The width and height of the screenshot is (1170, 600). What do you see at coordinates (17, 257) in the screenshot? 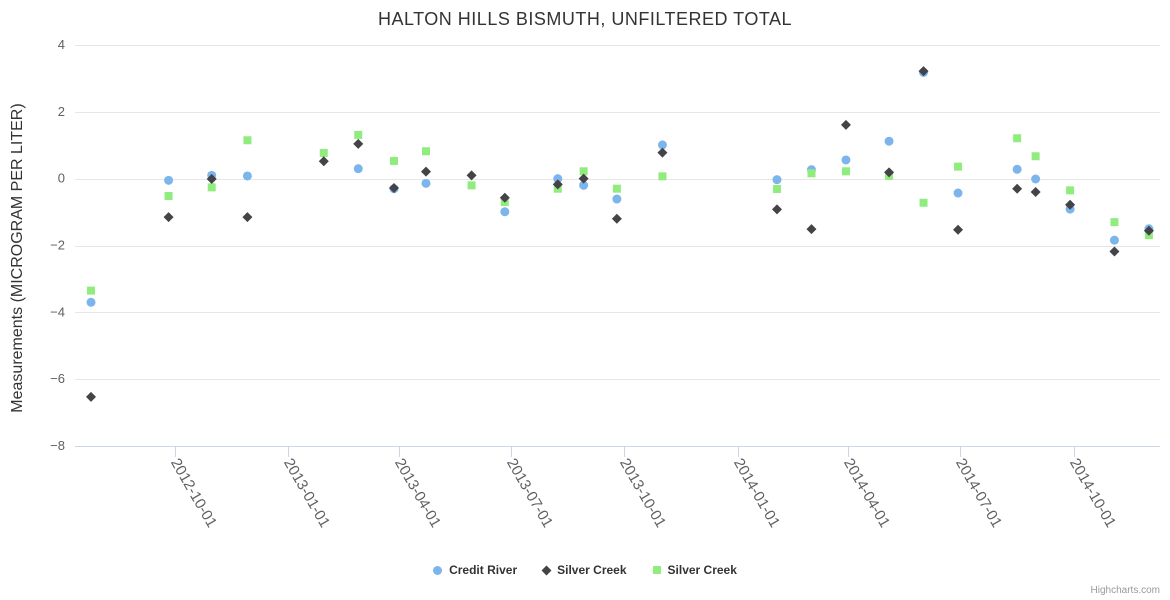
I see `y-axis-title: Measurements (MICROGRAM PER LITER)` at bounding box center [17, 257].